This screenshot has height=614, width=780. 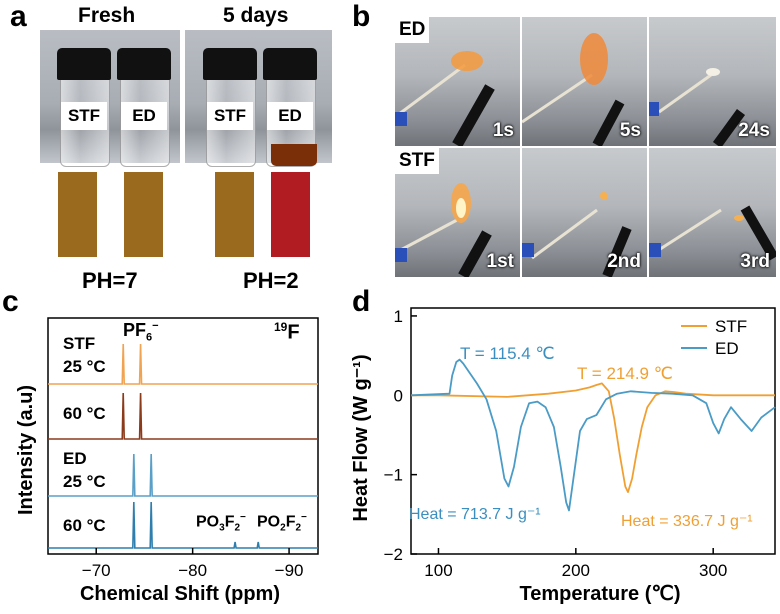 I want to click on nmr-x-tick-label: −80, so click(x=192, y=570).